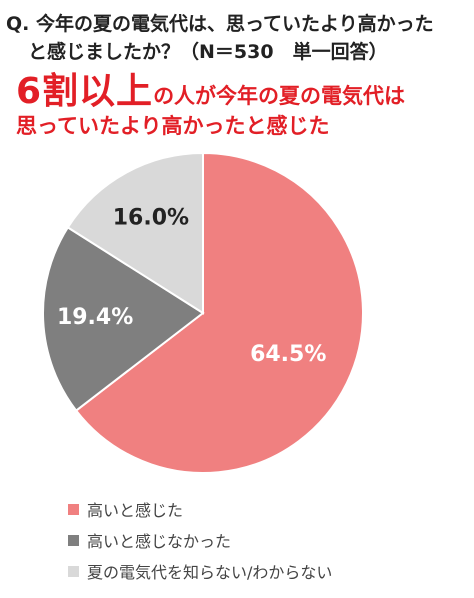 This screenshot has width=474, height=598. I want to click on legend-label: 高いと感じなかった, so click(159, 541).